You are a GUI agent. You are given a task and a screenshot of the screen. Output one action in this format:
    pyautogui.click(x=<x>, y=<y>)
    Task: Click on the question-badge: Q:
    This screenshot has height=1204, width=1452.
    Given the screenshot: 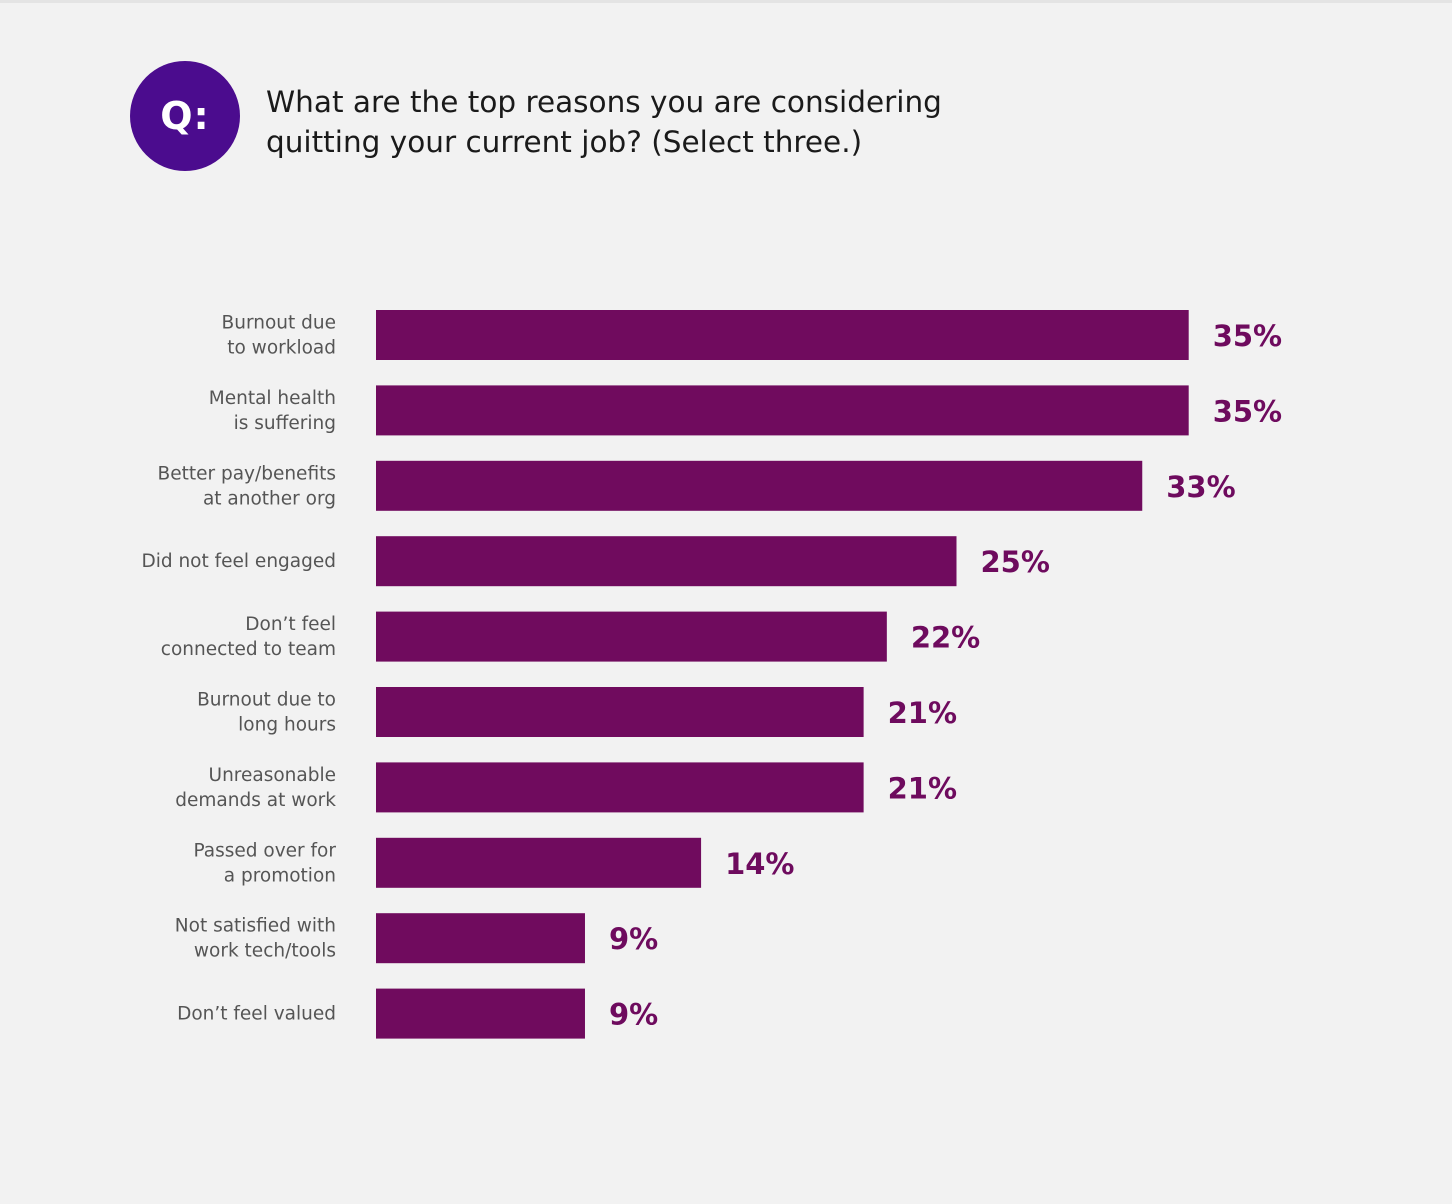 What is the action you would take?
    pyautogui.click(x=185, y=116)
    